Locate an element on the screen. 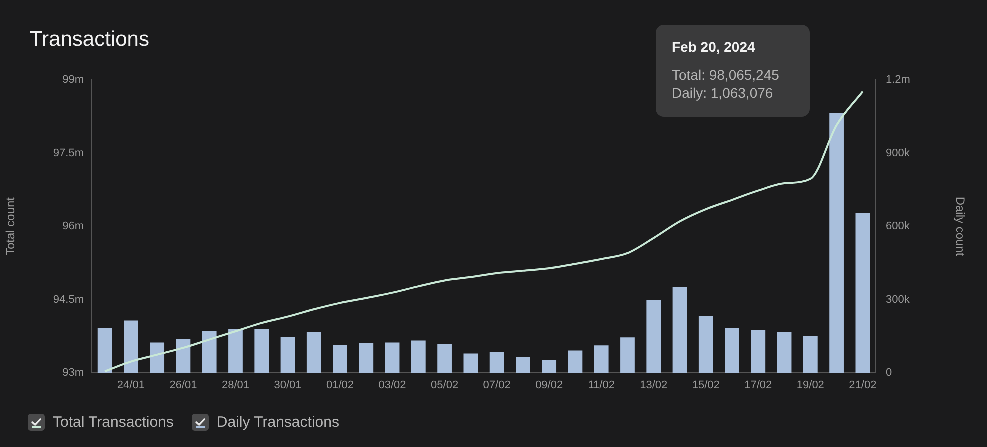 The image size is (987, 447). y-tick-label: 94.5m is located at coordinates (68, 300).